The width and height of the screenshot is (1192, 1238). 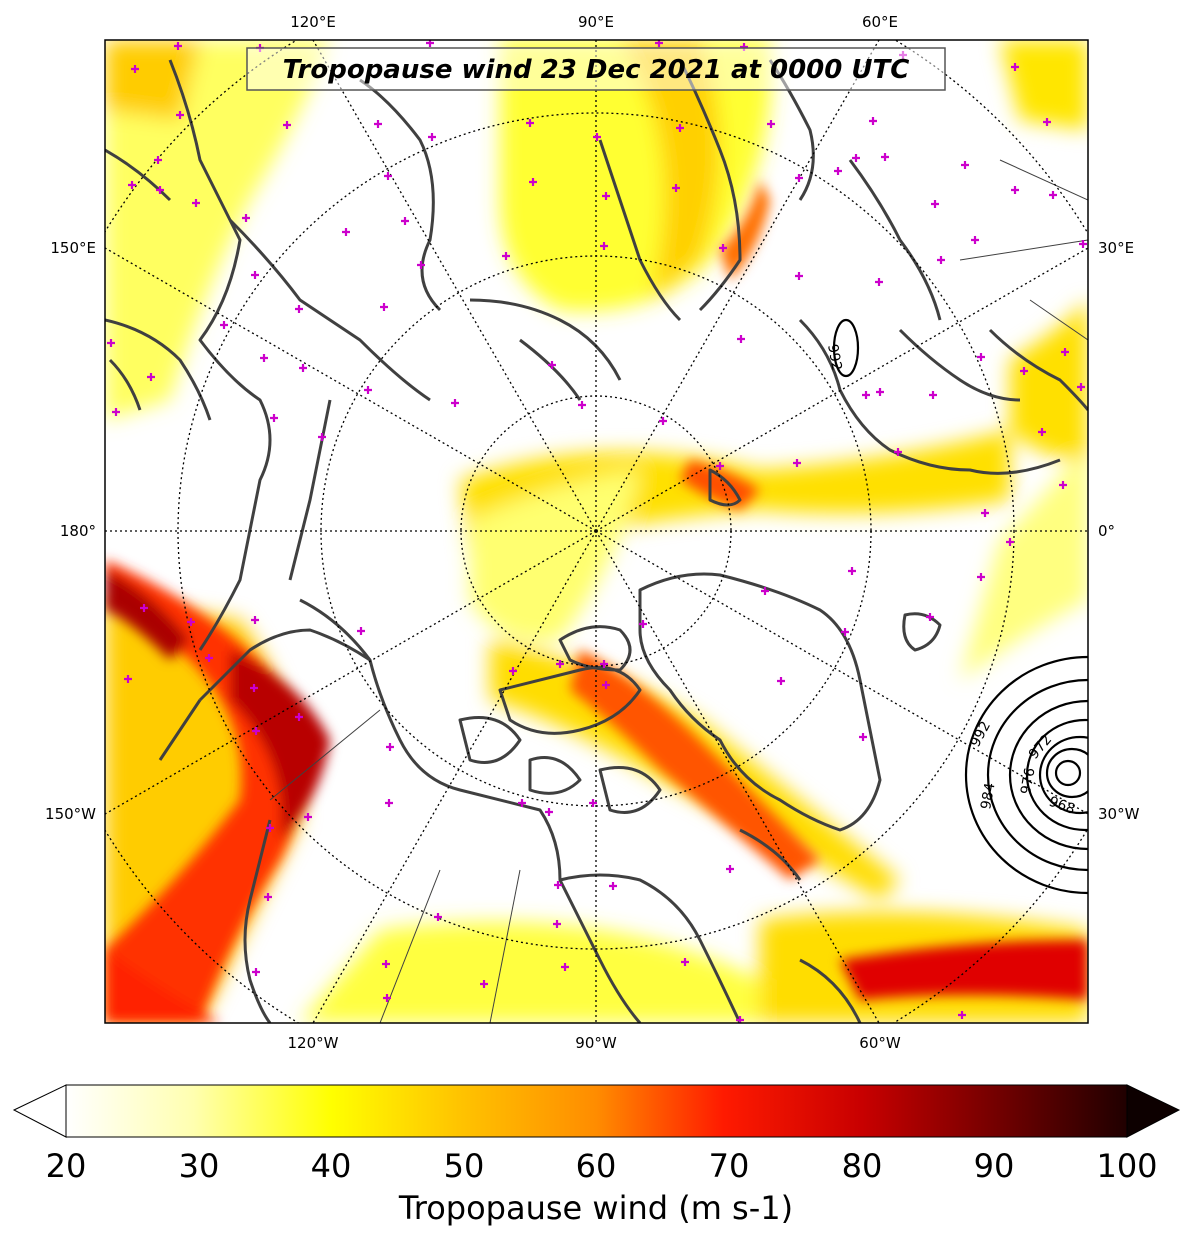 I want to click on lon-label-left: 180°, so click(x=78, y=531).